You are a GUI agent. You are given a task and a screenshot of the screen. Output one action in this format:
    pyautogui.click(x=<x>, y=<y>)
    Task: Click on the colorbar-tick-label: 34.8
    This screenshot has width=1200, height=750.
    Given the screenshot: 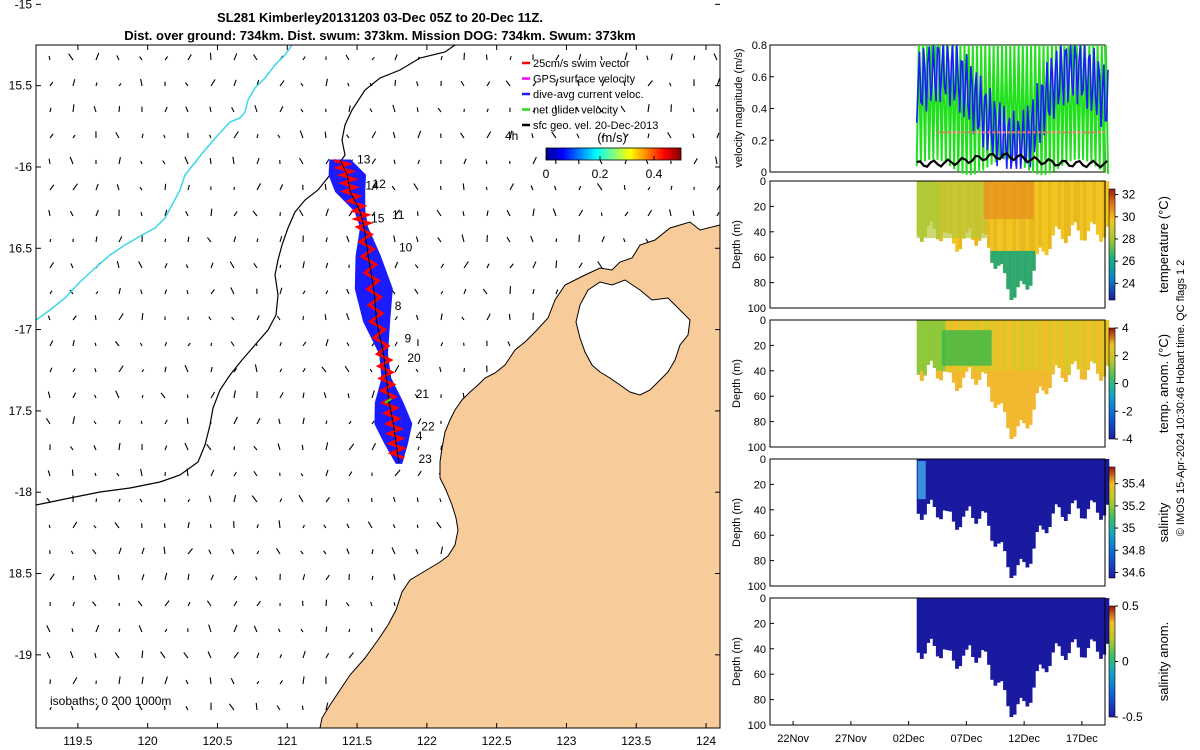 What is the action you would take?
    pyautogui.click(x=1134, y=550)
    